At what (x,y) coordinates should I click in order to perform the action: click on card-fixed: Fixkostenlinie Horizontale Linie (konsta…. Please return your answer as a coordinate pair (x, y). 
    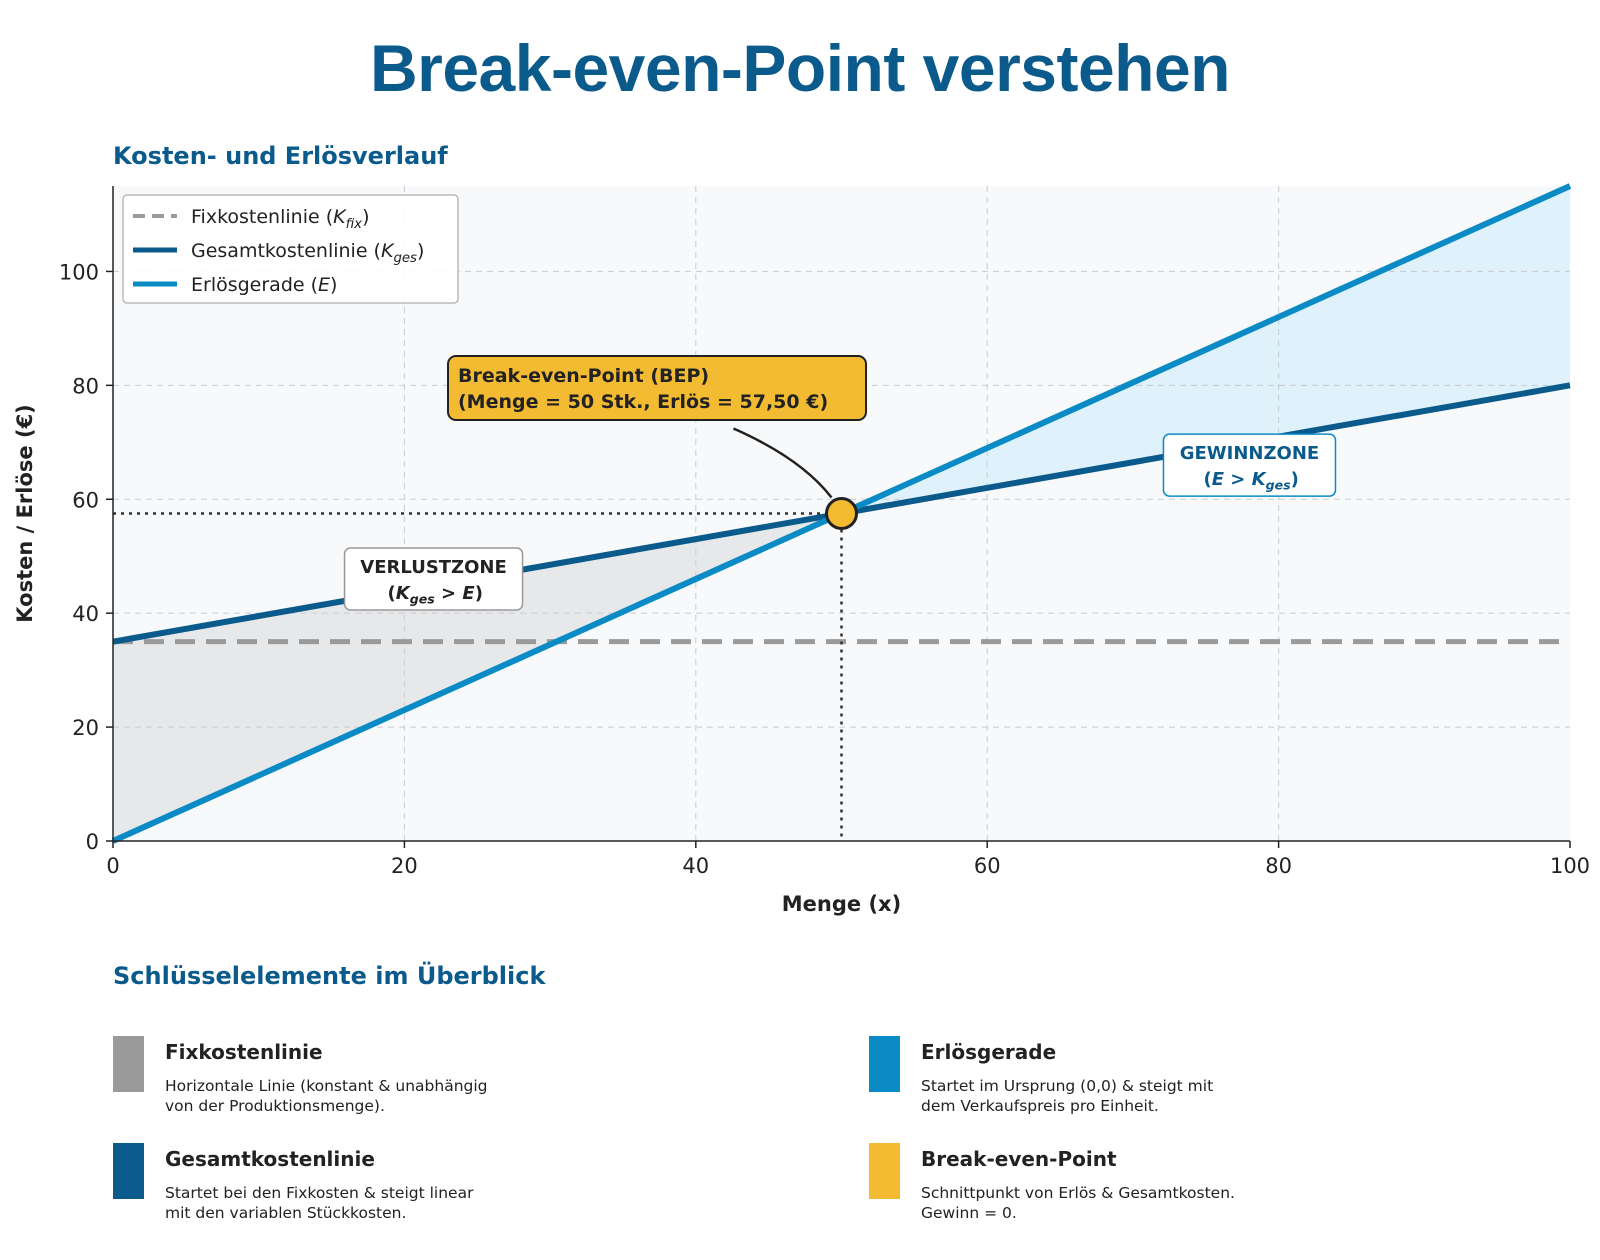
    Looking at the image, I should click on (373, 1076).